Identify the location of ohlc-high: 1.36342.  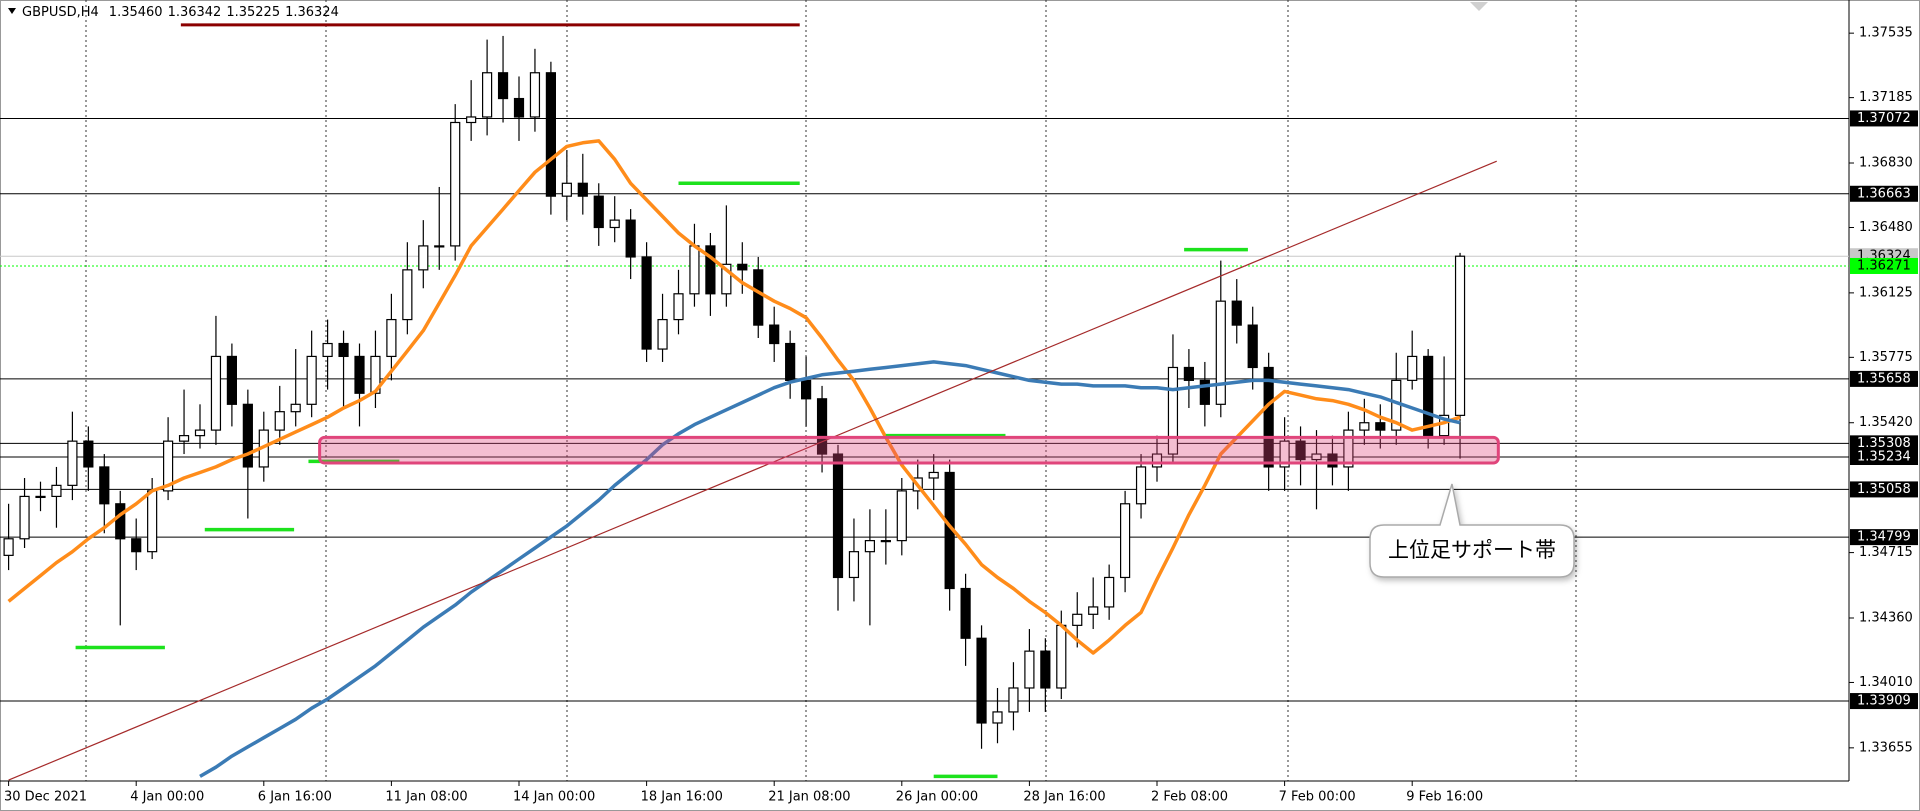
(195, 12).